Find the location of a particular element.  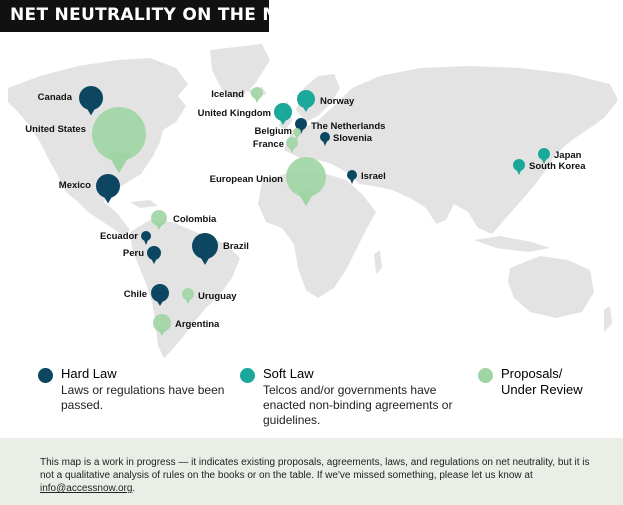

marker-label: United States is located at coordinates (55, 129).